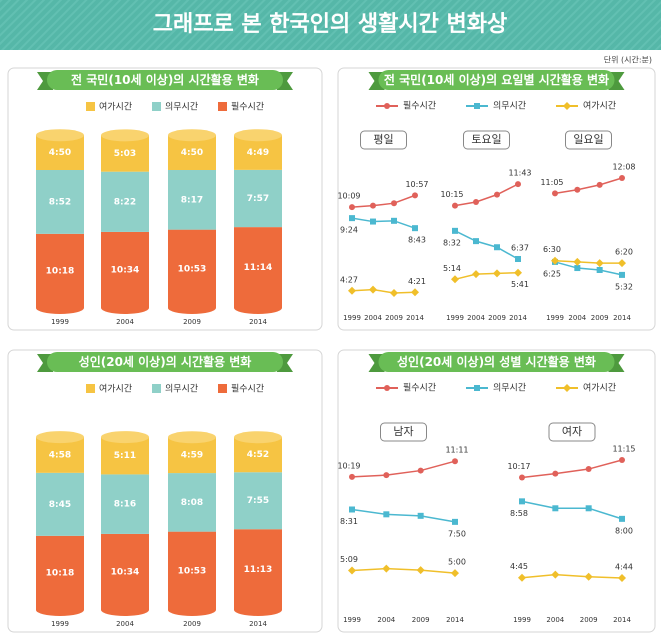  I want to click on value-label: 4:50, so click(60, 153).